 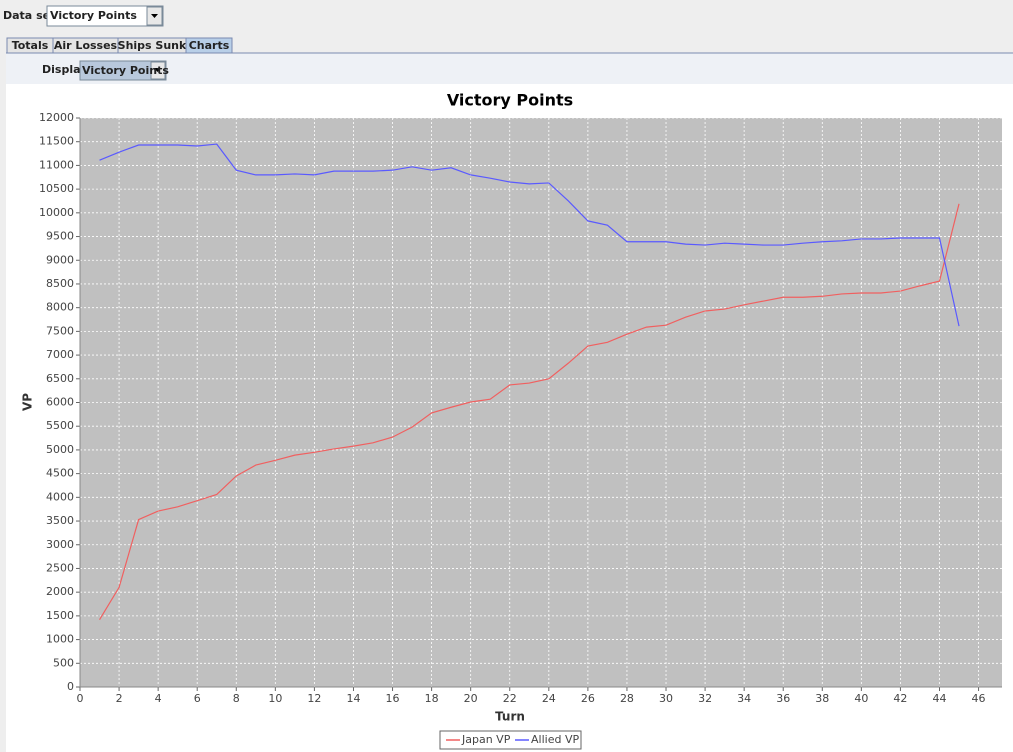 What do you see at coordinates (60, 567) in the screenshot?
I see `y-tick-label: 2500` at bounding box center [60, 567].